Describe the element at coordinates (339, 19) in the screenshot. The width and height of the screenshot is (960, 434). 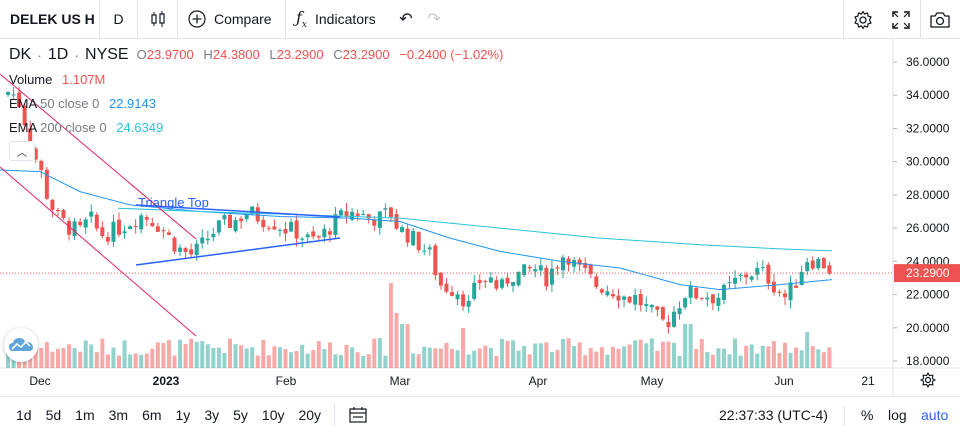
I see `indicators-button: ƒx Indicators` at that location.